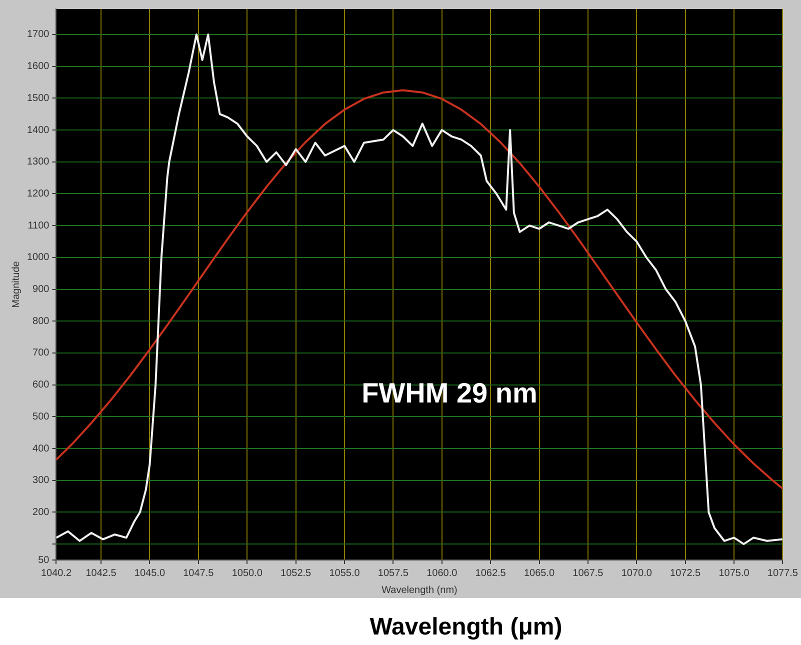 This screenshot has height=645, width=801. I want to click on x-tick-label: 1045.0, so click(150, 573).